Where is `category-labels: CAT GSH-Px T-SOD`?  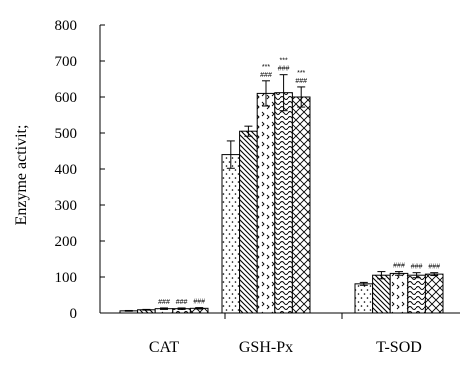 category-labels: CAT GSH-Px T-SOD is located at coordinates (285, 347).